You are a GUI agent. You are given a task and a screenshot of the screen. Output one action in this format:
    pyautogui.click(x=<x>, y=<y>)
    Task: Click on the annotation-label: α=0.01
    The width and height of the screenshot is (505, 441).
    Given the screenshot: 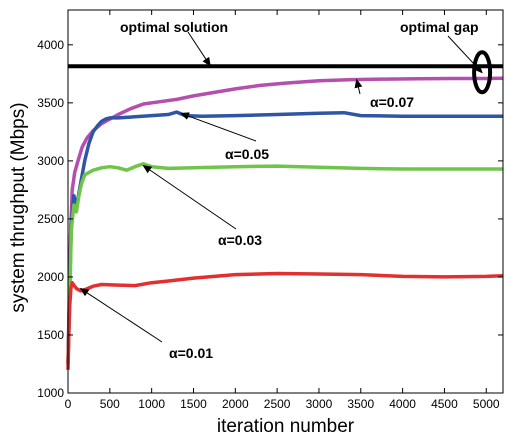 What is the action you would take?
    pyautogui.click(x=191, y=353)
    